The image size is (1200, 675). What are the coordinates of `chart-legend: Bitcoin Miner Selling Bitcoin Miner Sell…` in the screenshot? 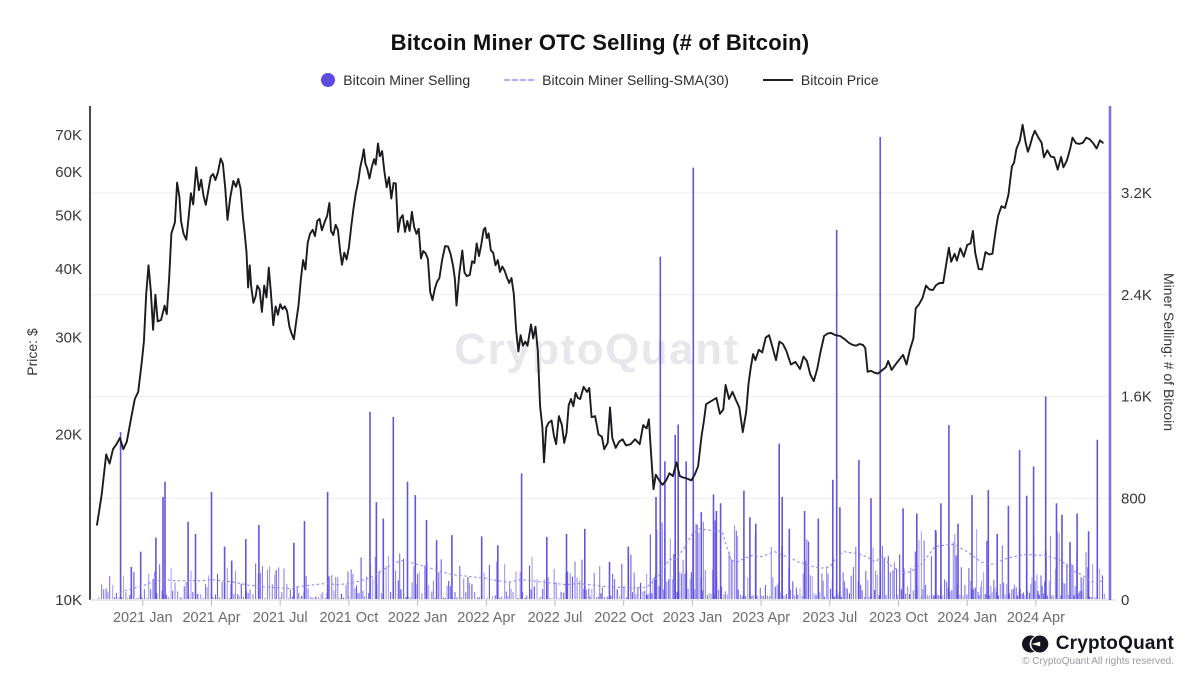 It's located at (600, 80).